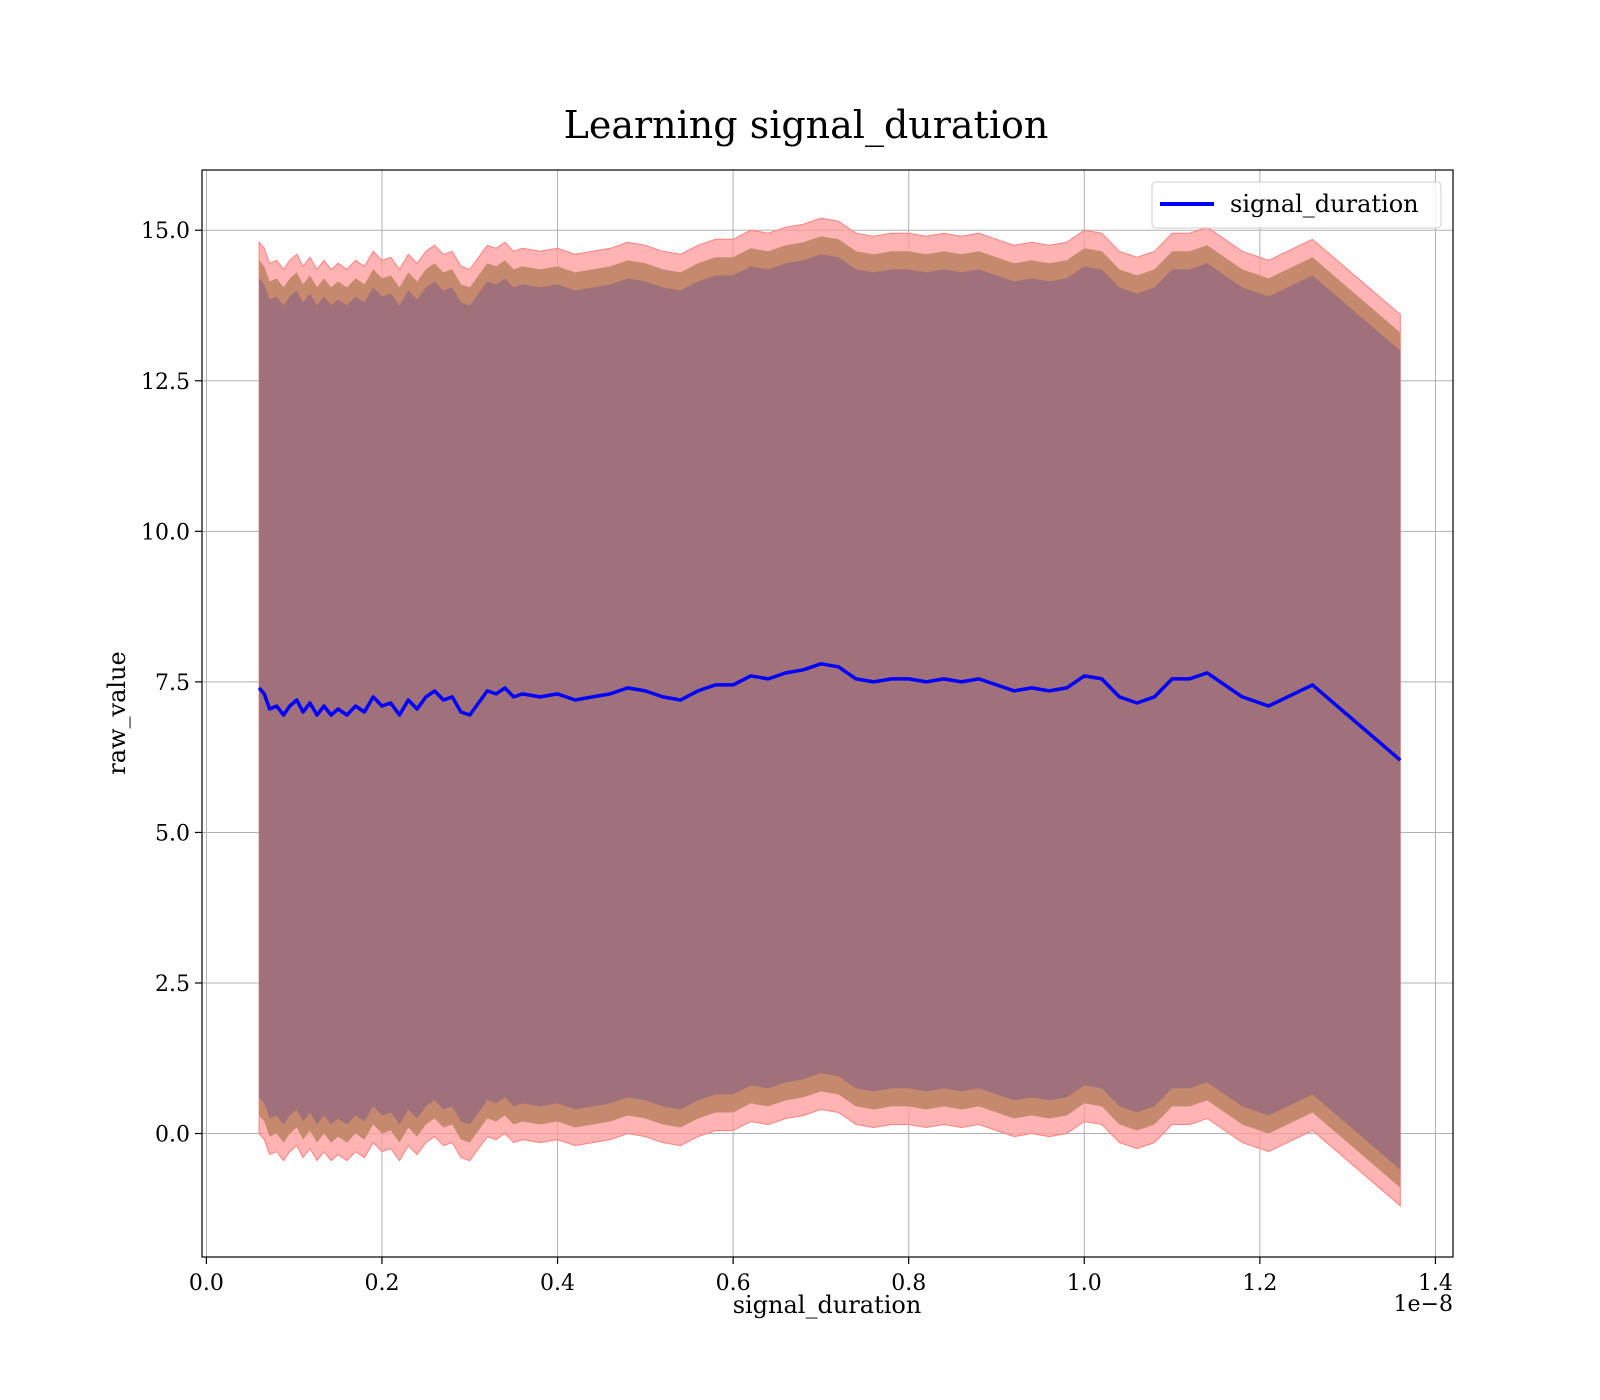 Image resolution: width=1600 pixels, height=1400 pixels. I want to click on x-tick-label-6: 1.2, so click(1259, 1283).